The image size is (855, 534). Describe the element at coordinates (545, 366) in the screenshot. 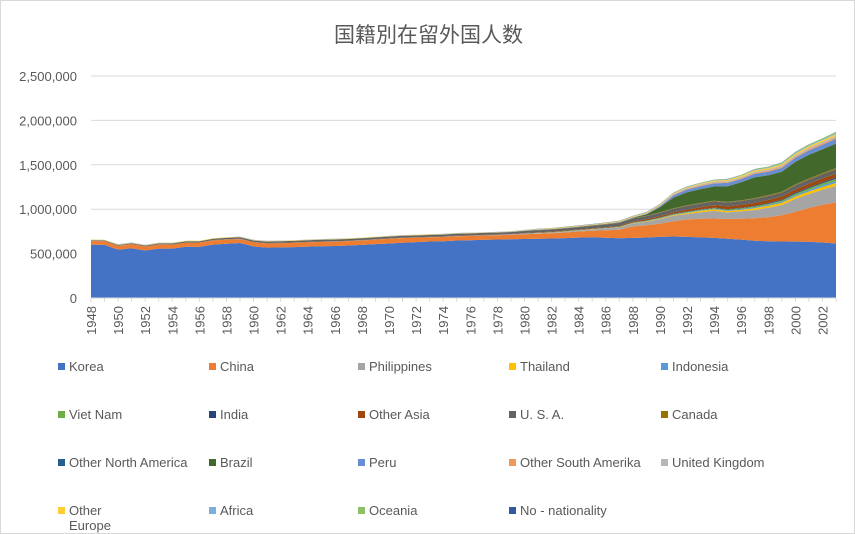

I see `legend-label: Thailand` at that location.